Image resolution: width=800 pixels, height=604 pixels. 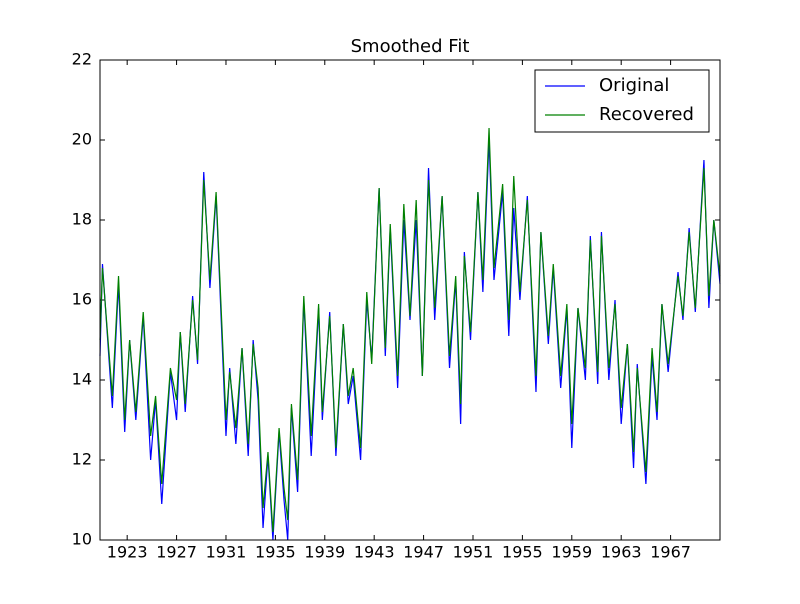 I want to click on y-tick-label: 18, so click(x=82, y=219).